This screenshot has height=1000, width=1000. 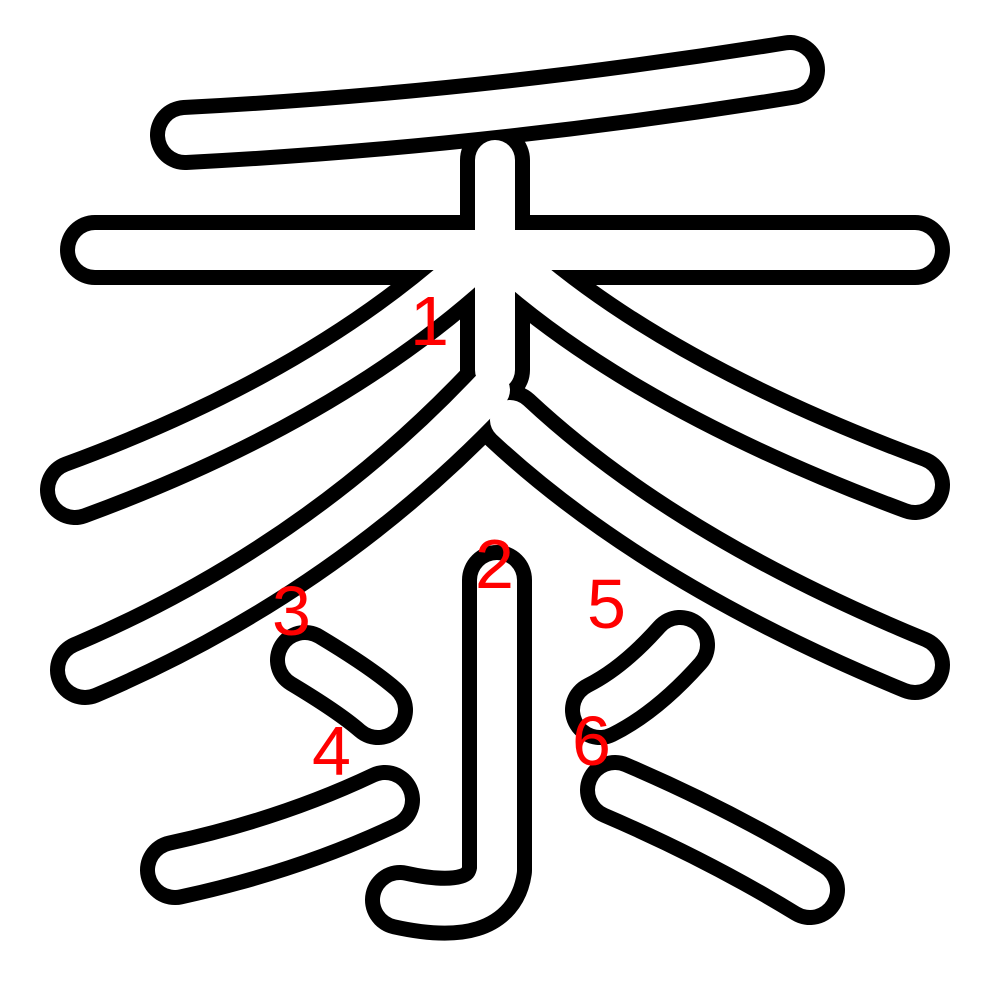 What do you see at coordinates (272, 377) in the screenshot?
I see `glyph-upper-left-sweep-fill` at bounding box center [272, 377].